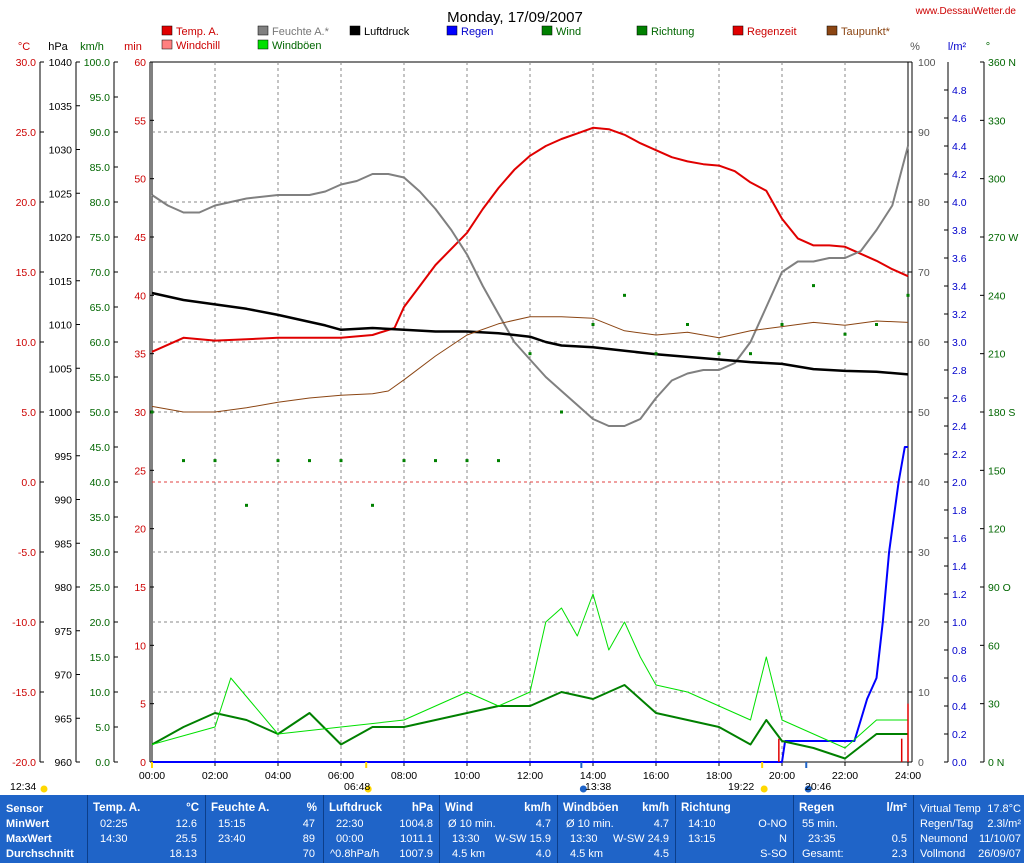 The height and width of the screenshot is (863, 1024). I want to click on temp-tick-label: -20.0, so click(24, 763).